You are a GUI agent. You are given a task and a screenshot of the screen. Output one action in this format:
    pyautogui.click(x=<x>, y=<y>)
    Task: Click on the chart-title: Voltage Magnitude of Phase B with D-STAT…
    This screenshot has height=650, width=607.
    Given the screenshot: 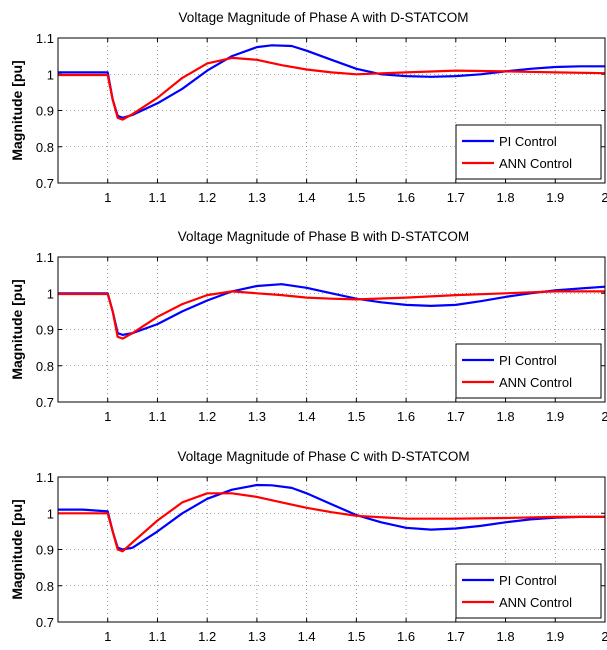 What is the action you would take?
    pyautogui.click(x=323, y=236)
    